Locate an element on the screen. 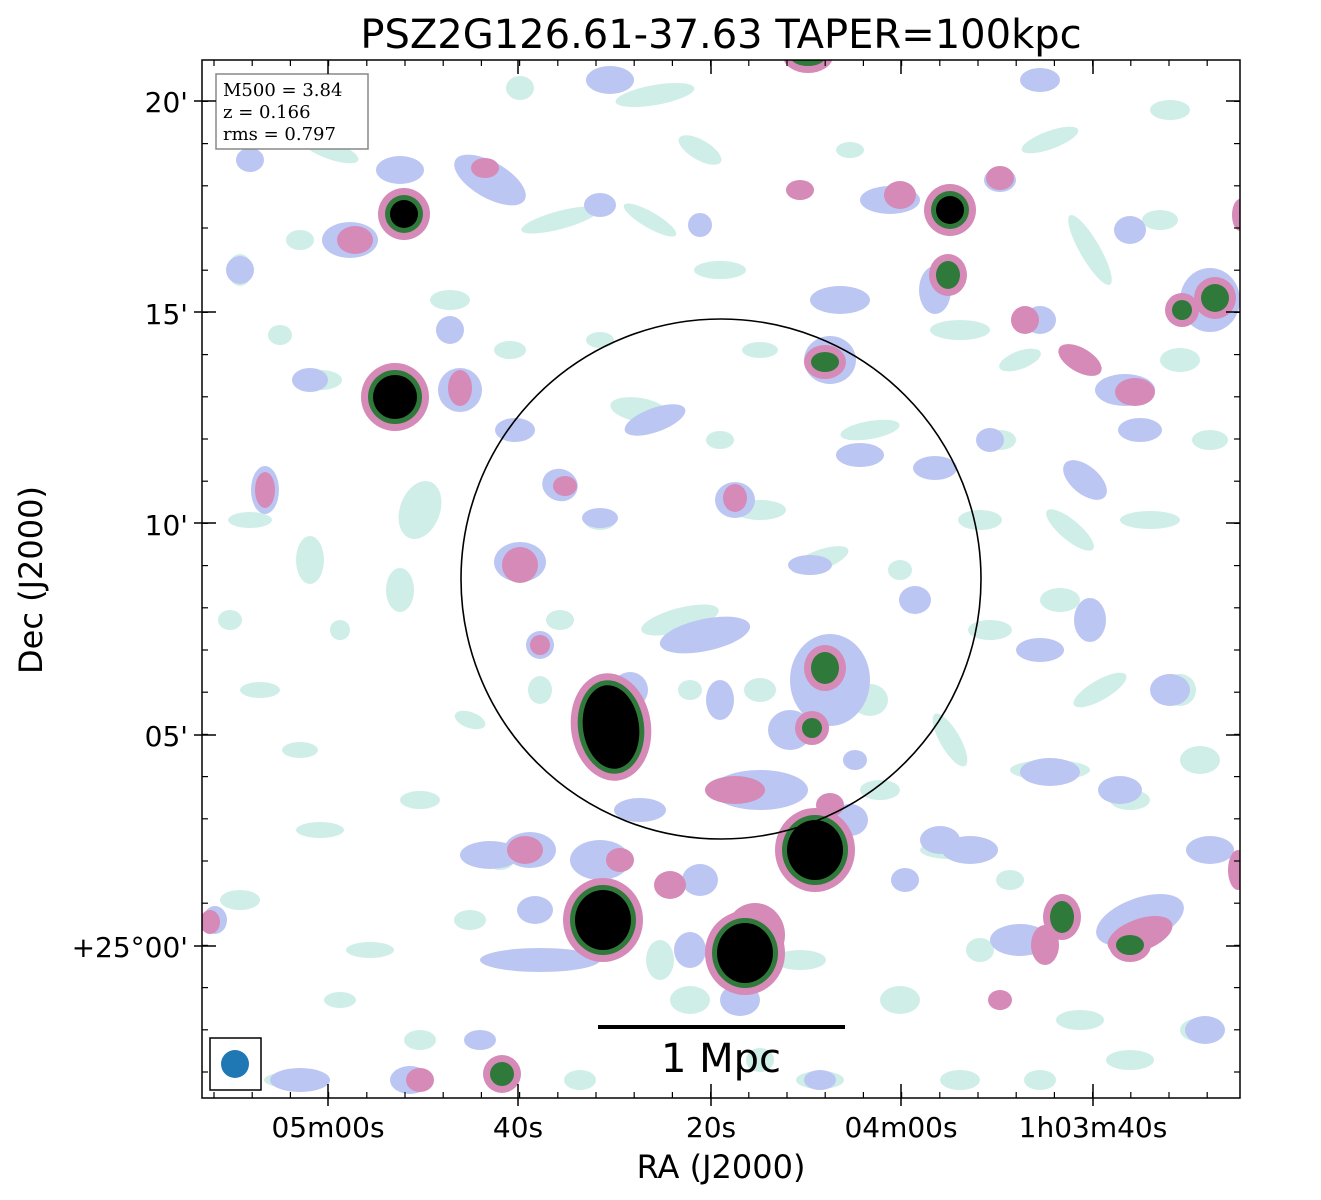 The height and width of the screenshot is (1200, 1321). ytick-label: 10' is located at coordinates (166, 525).